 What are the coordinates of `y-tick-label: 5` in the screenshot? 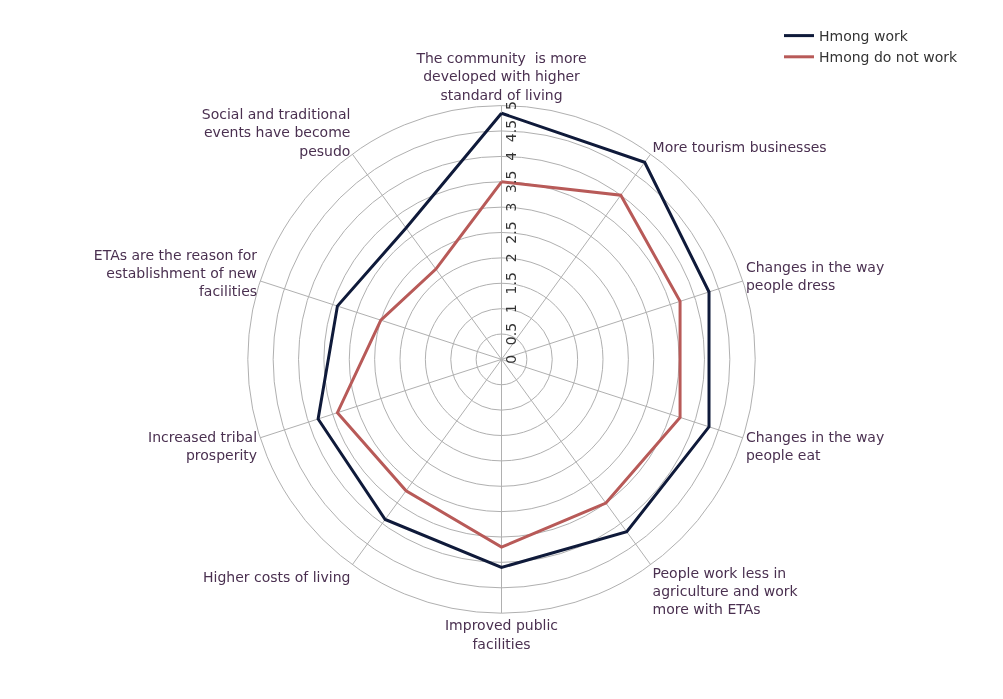 It's located at (511, 106).